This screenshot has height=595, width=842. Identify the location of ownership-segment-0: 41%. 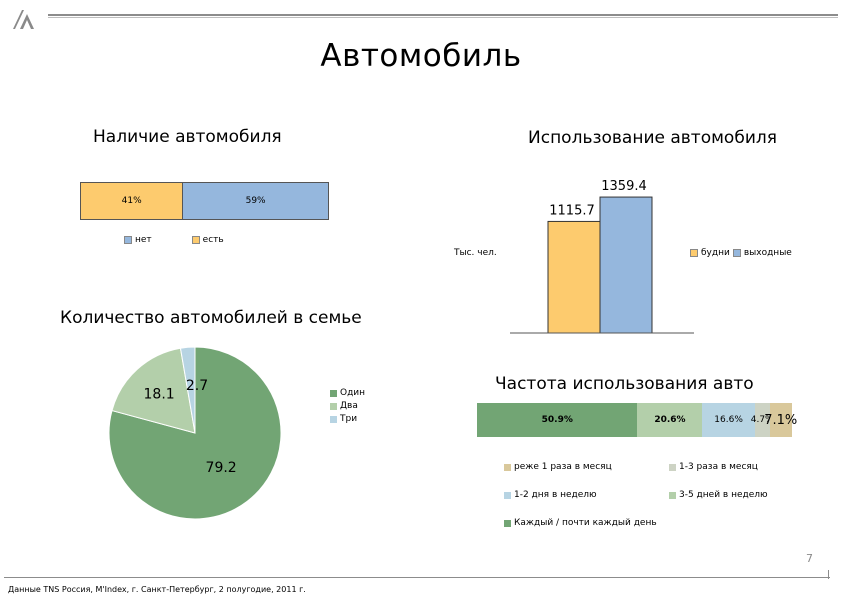
(132, 201).